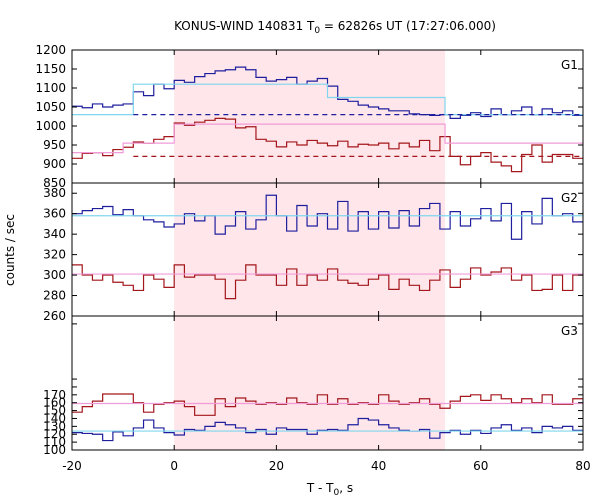  Describe the element at coordinates (54, 418) in the screenshot. I see `y-tick-label: 140` at that location.